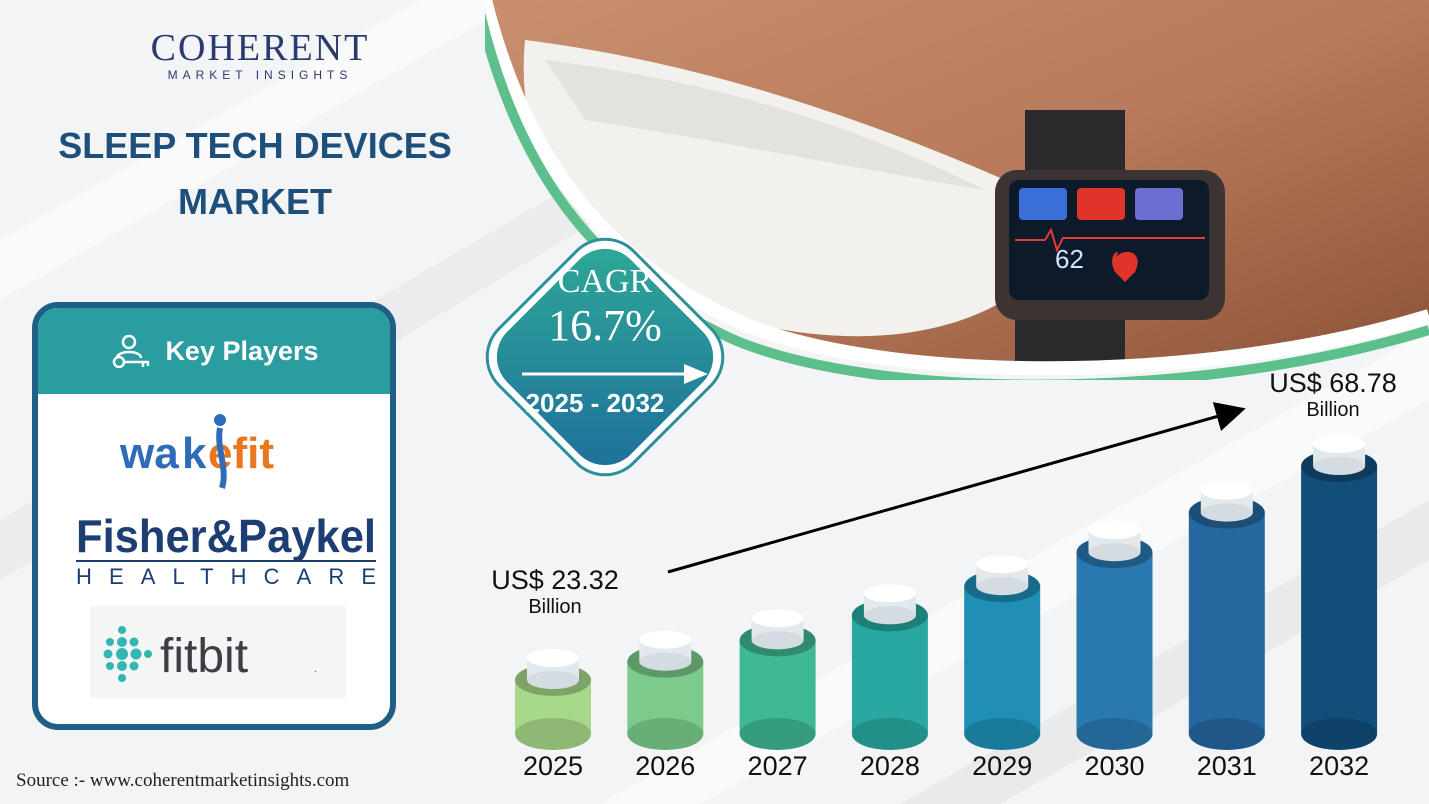 This screenshot has width=1429, height=804. What do you see at coordinates (1002, 652) in the screenshot?
I see `bar-2029` at bounding box center [1002, 652].